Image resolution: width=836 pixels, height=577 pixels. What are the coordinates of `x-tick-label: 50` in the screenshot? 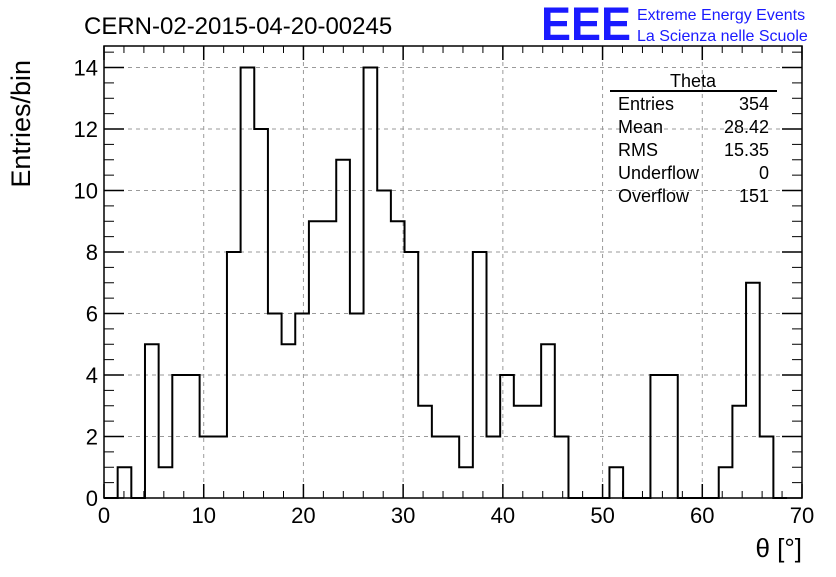 It's located at (602, 515).